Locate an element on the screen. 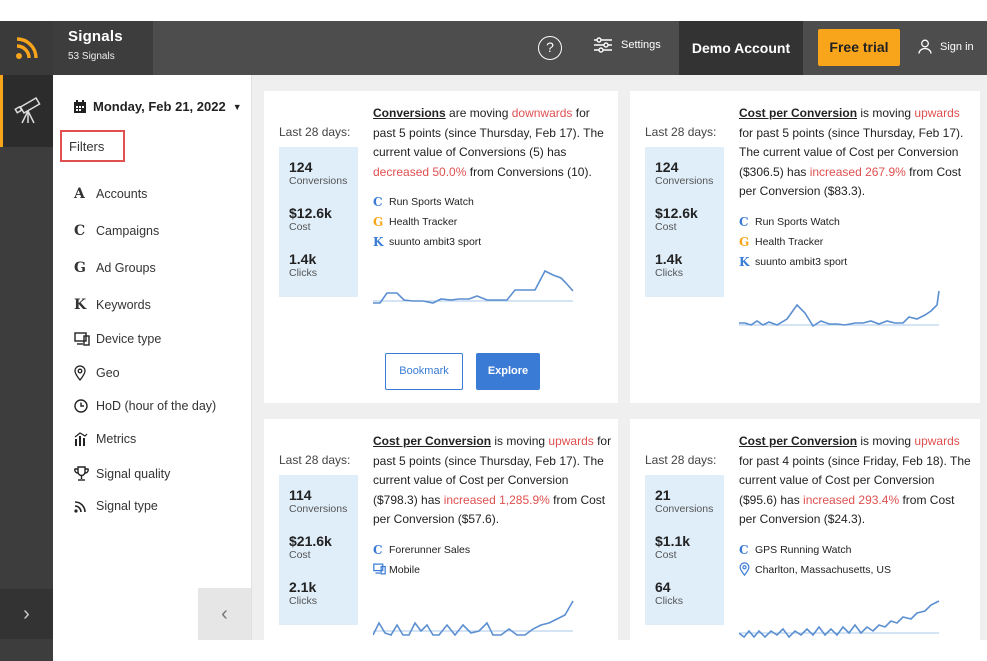  stat-value: 64 is located at coordinates (663, 587).